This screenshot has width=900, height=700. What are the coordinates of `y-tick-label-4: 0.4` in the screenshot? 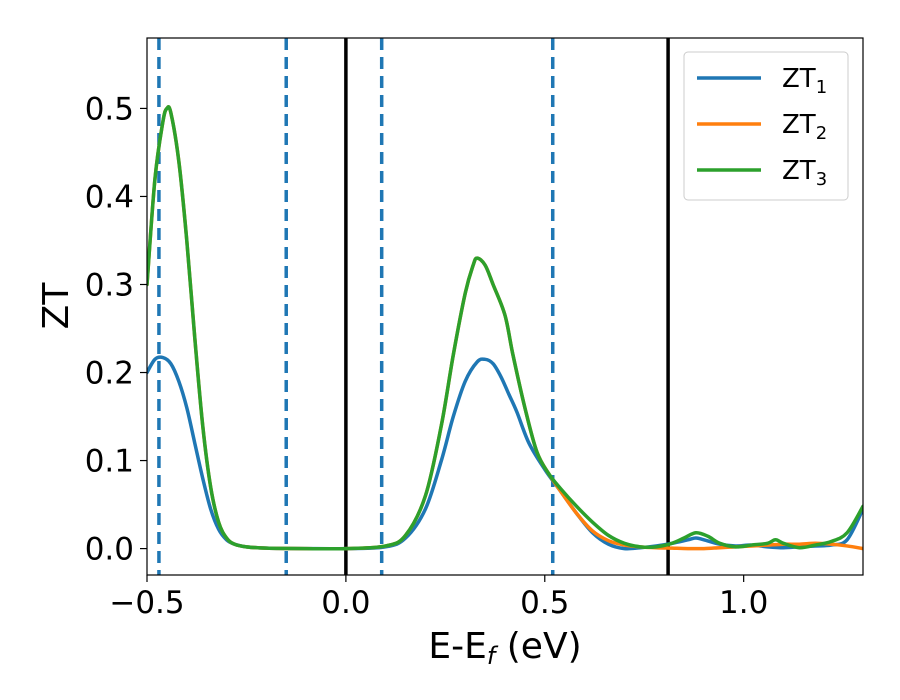 It's located at (109, 197).